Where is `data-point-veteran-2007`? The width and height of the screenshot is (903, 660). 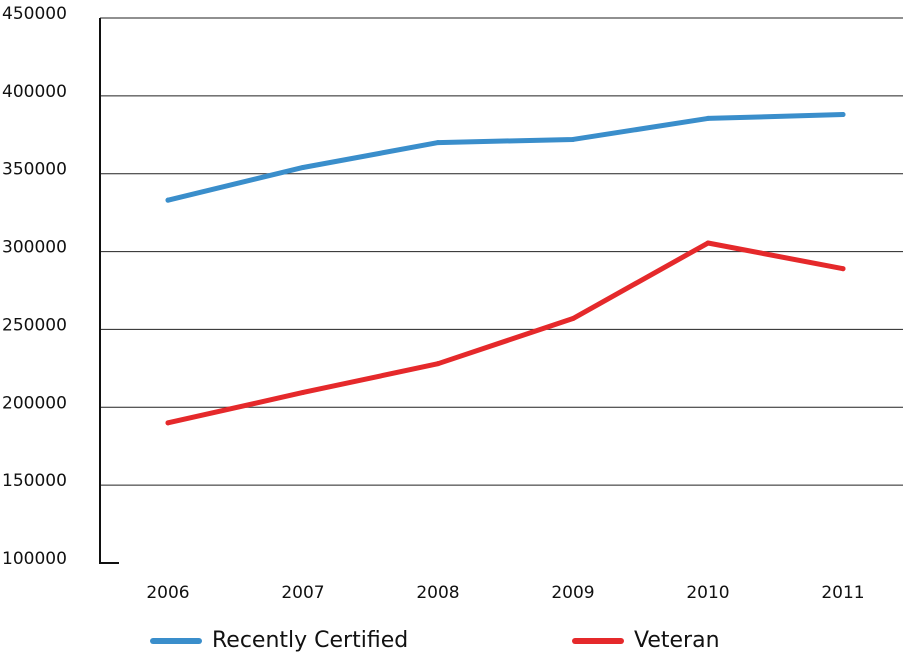
data-point-veteran-2007 is located at coordinates (303, 392).